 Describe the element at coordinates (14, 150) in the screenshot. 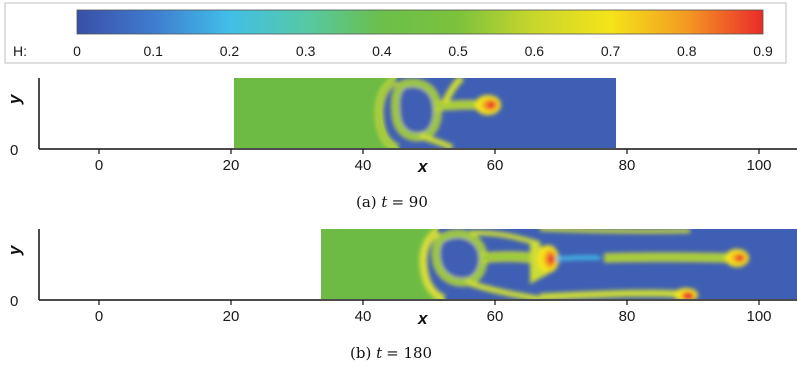

I see `panel-a-y-tick-0: 0` at that location.